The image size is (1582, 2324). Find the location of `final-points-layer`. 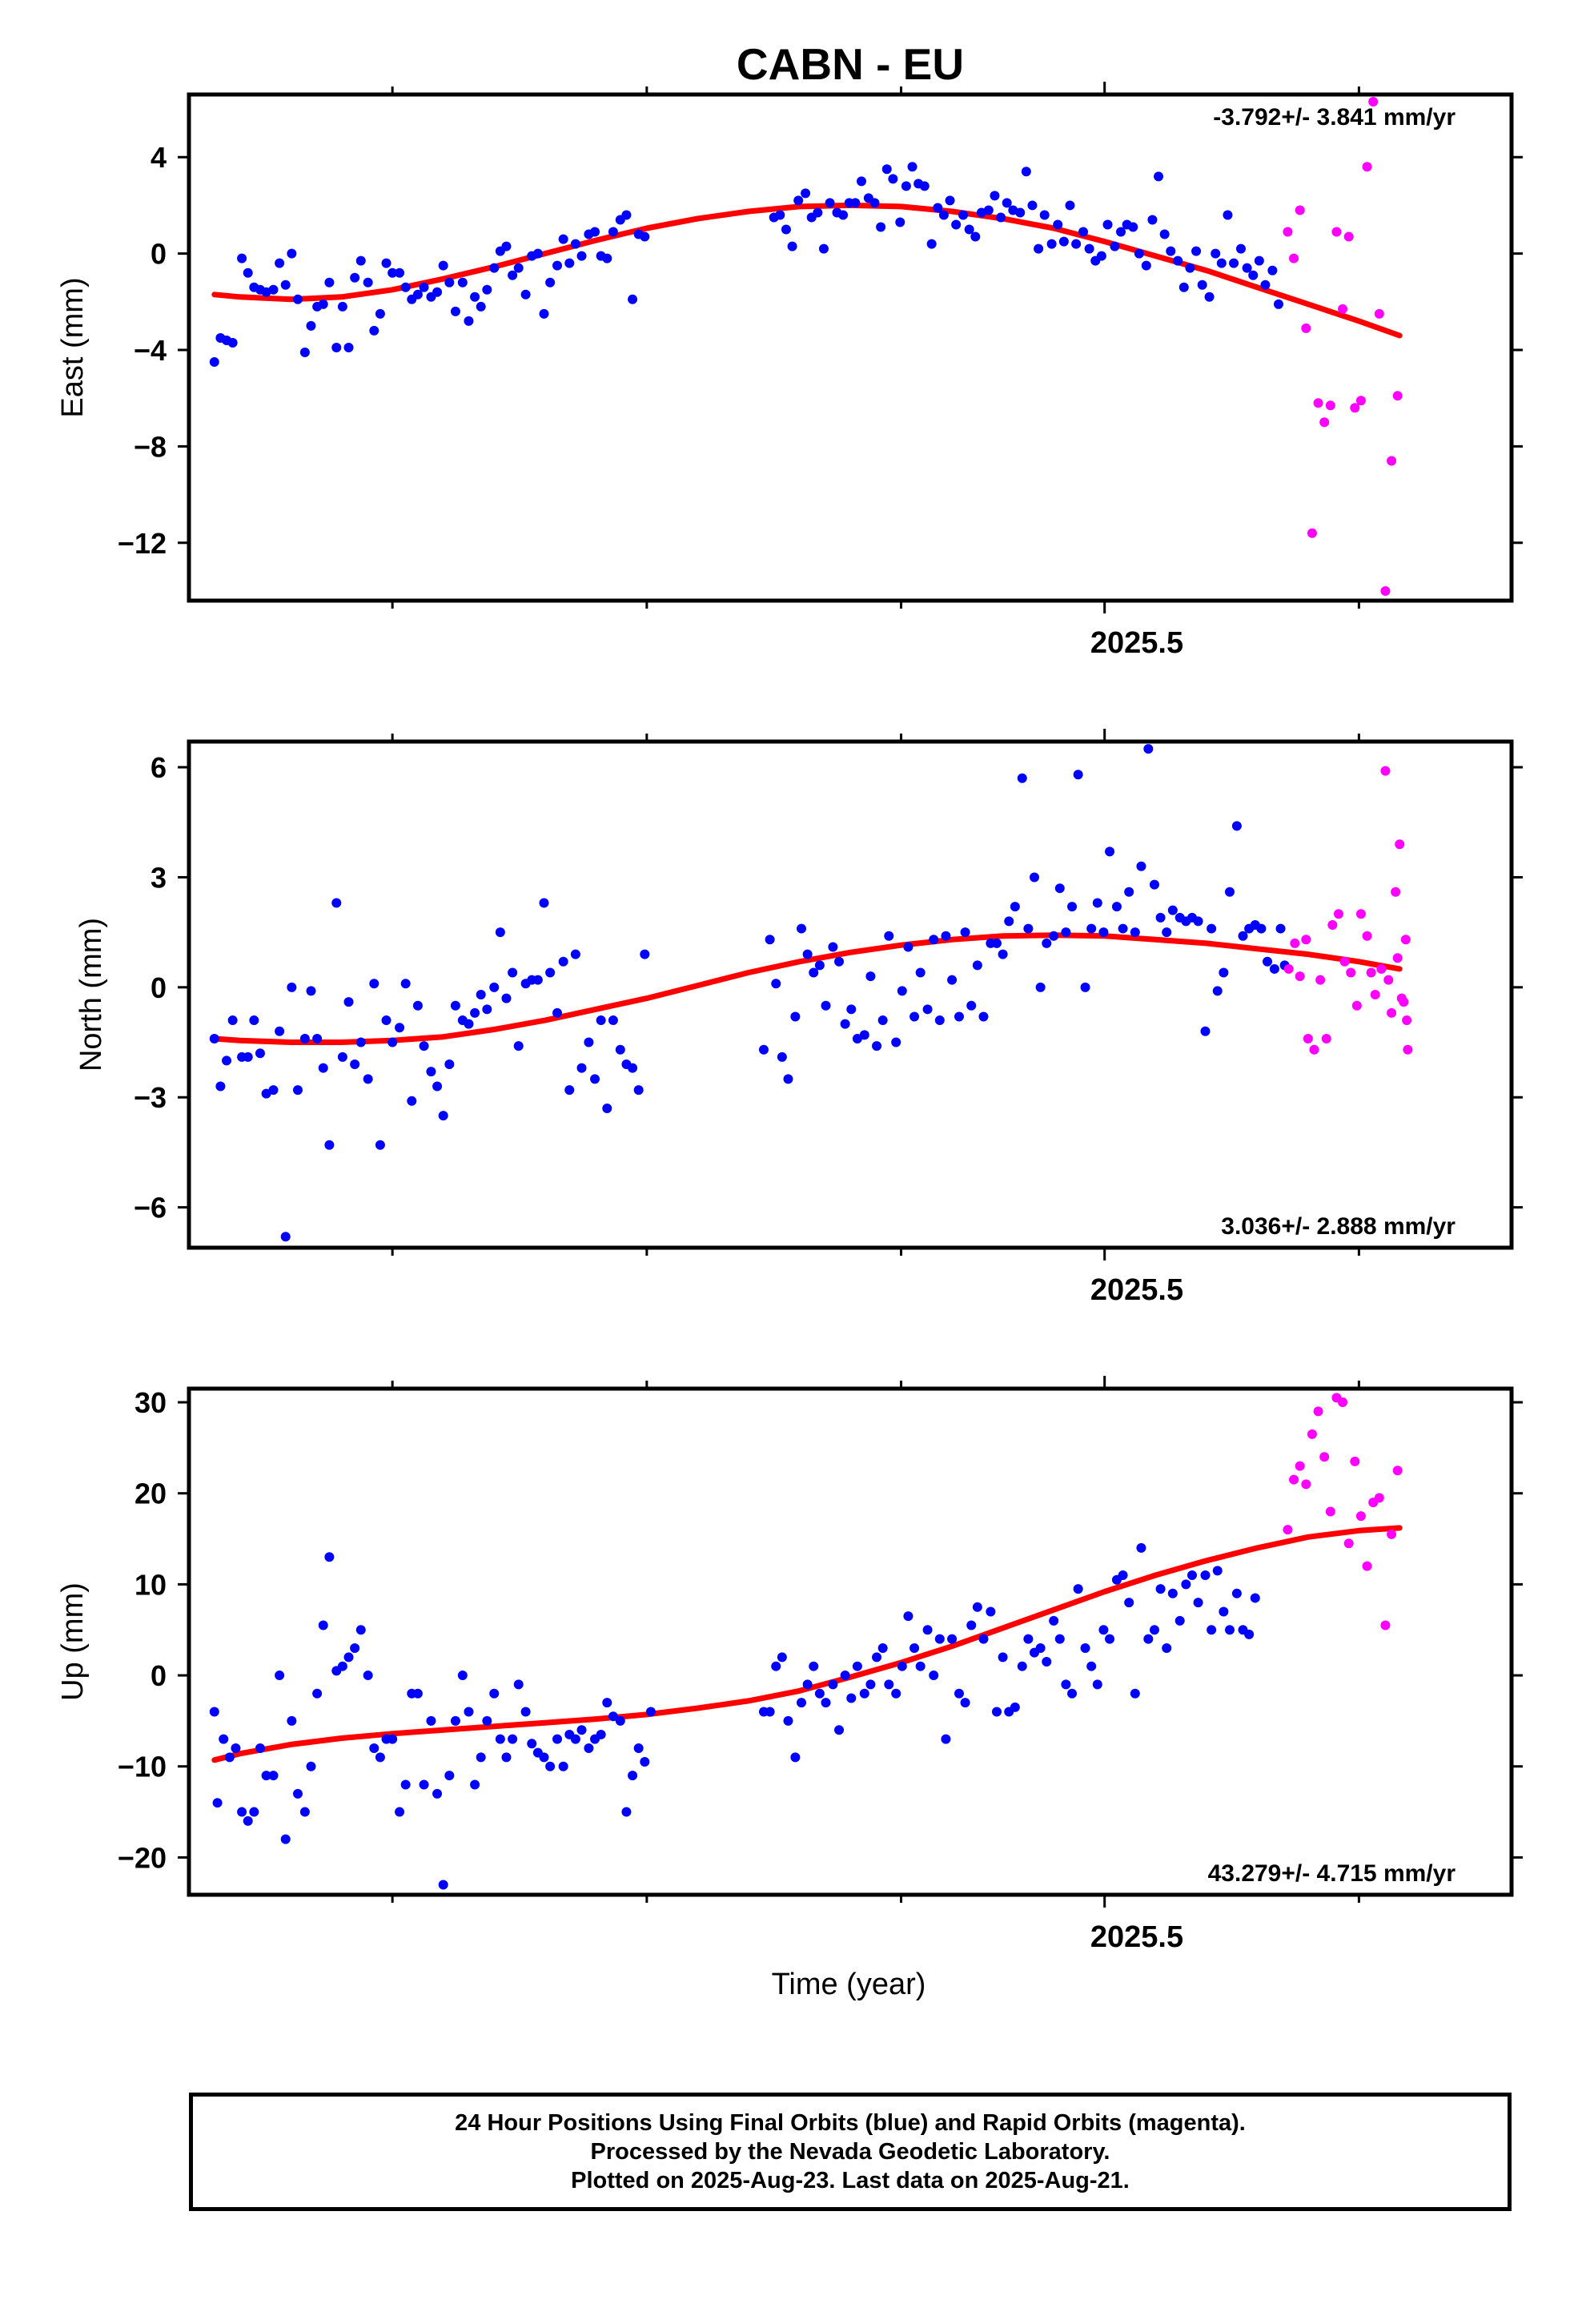

final-points-layer is located at coordinates (746, 265).